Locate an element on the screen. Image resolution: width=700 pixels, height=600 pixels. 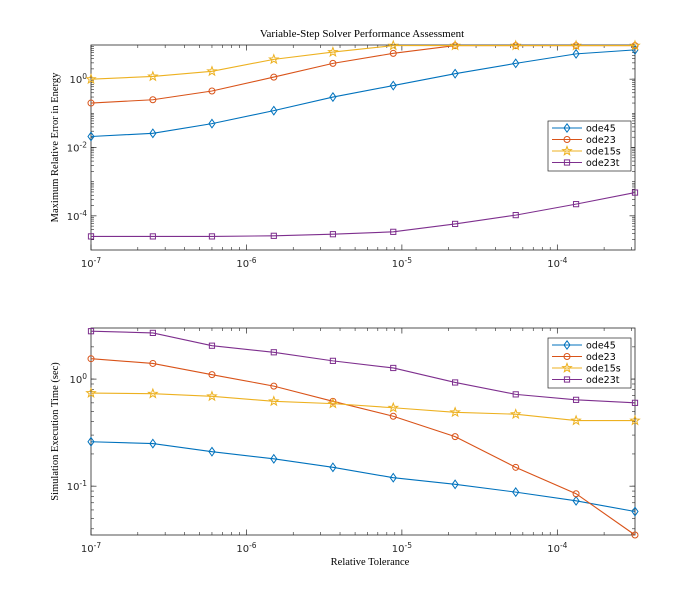
x-tick-label: 10⁻⁵ is located at coordinates (402, 263).